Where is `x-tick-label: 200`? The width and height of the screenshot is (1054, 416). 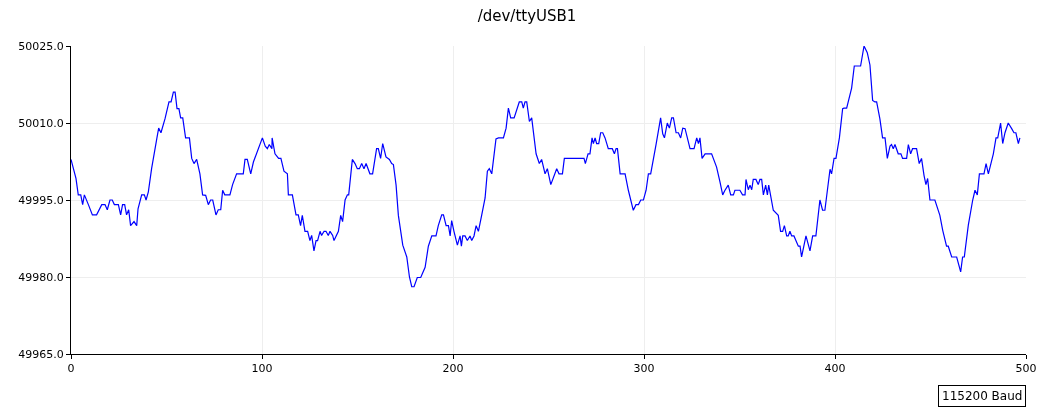 x-tick-label: 200 is located at coordinates (453, 369).